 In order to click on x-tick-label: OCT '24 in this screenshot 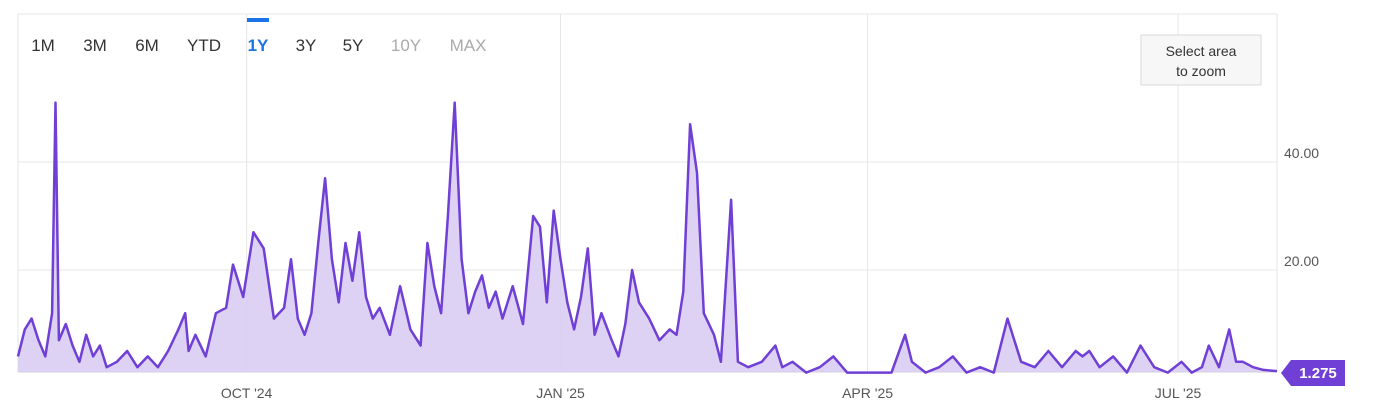, I will do `click(247, 393)`.